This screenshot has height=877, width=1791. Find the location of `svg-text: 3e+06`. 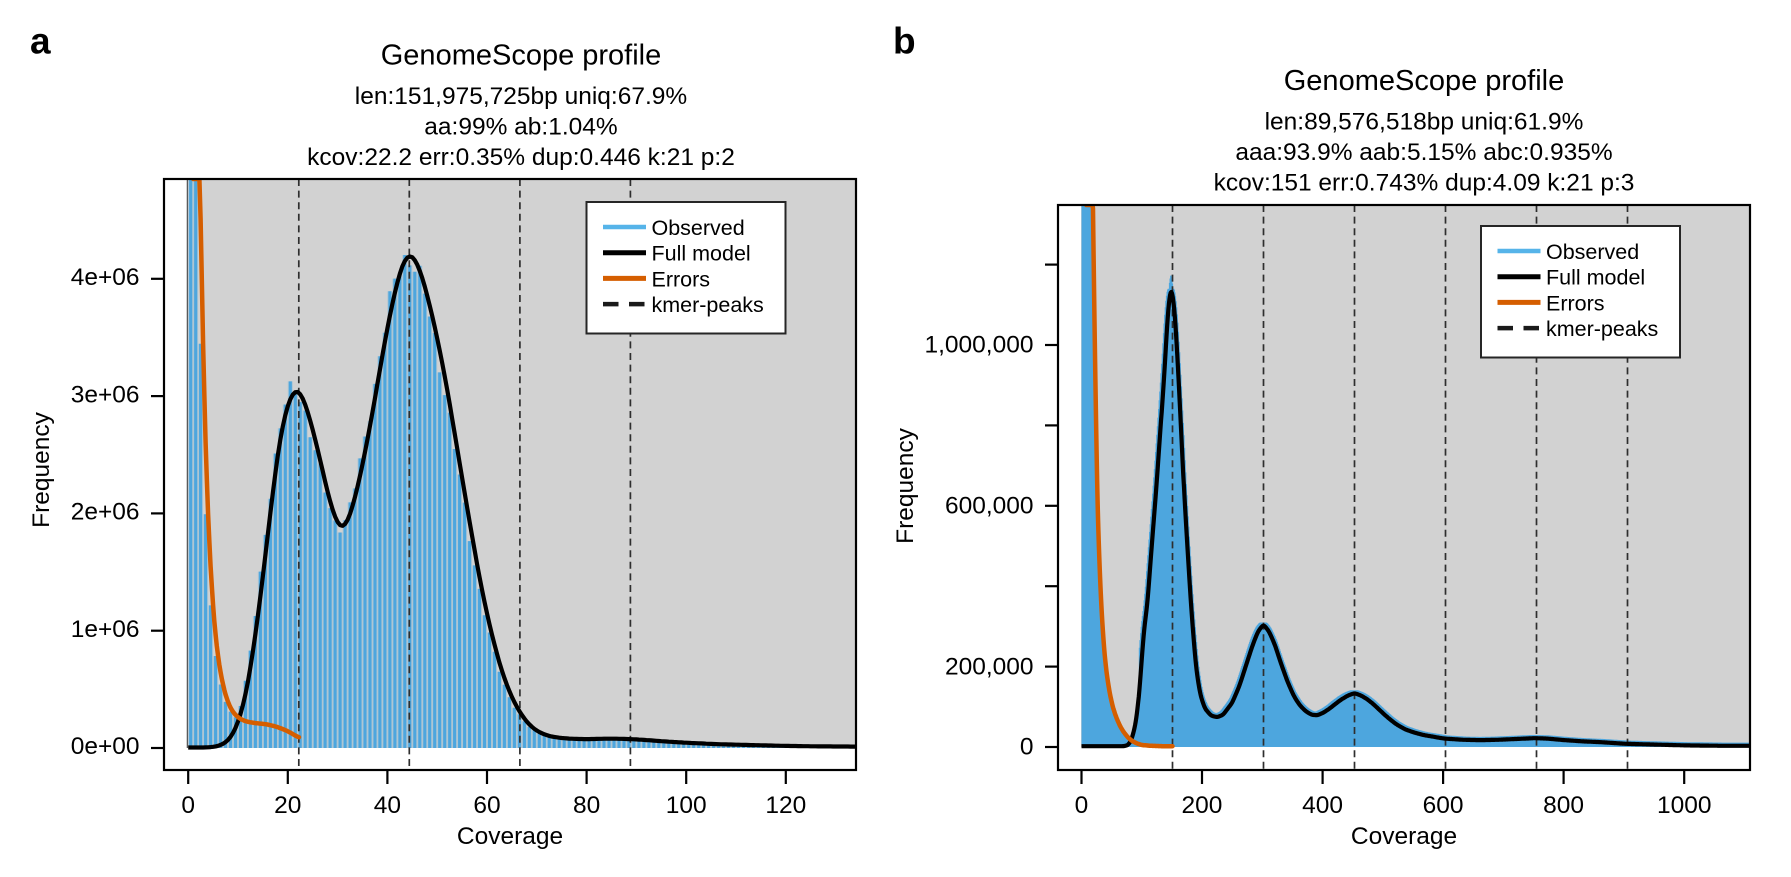

svg-text: 3e+06 is located at coordinates (105, 394).